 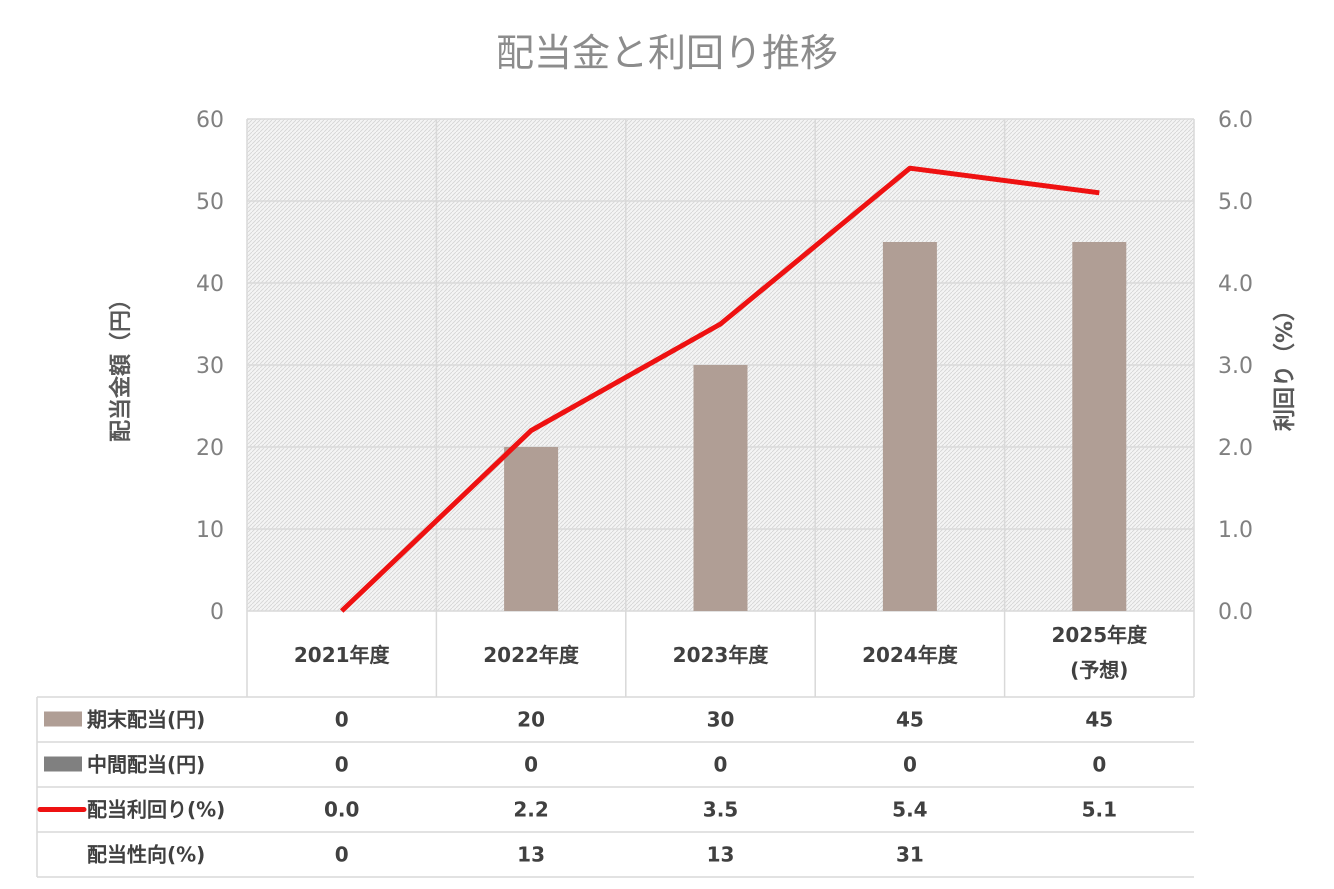 What do you see at coordinates (1235, 284) in the screenshot?
I see `y2-tick-label: 4.0` at bounding box center [1235, 284].